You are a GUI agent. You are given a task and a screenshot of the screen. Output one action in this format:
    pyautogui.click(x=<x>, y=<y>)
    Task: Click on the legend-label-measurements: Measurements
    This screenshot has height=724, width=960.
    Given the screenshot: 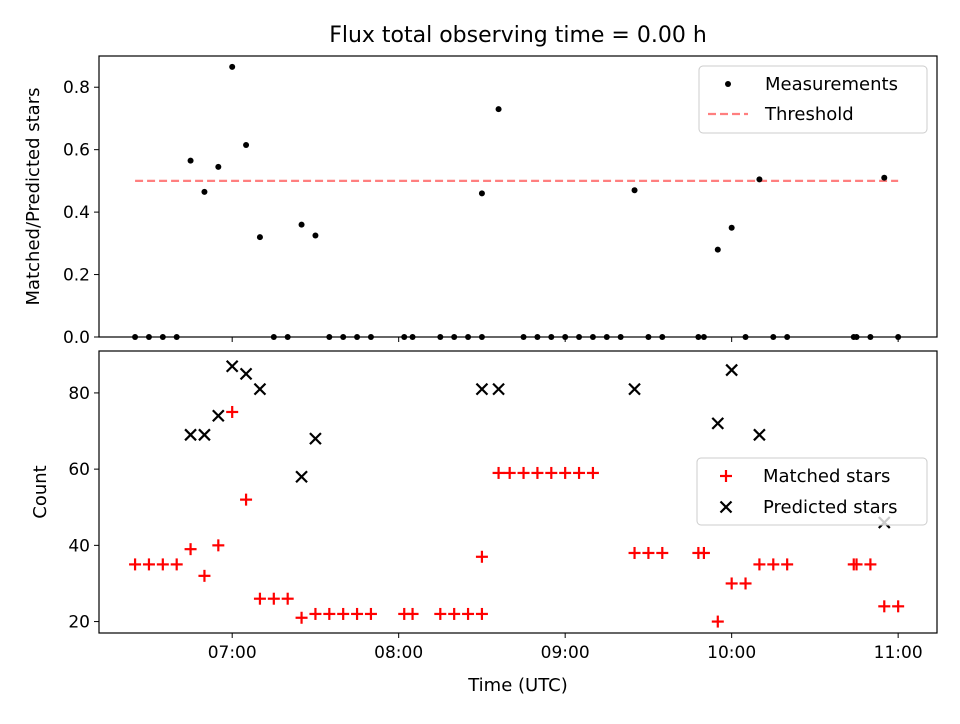 What is the action you would take?
    pyautogui.click(x=831, y=84)
    